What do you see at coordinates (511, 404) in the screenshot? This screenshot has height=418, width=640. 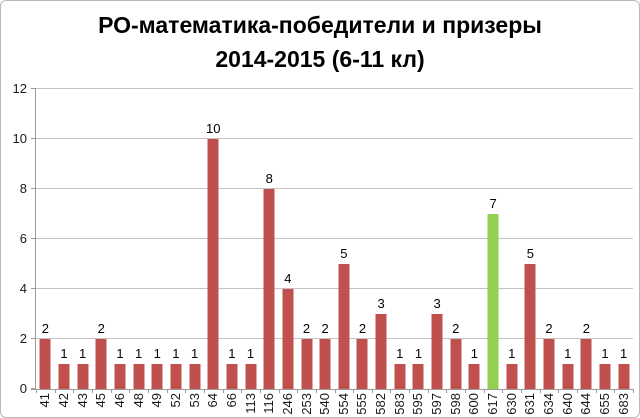 I see `x-tick-label: 630` at bounding box center [511, 404].